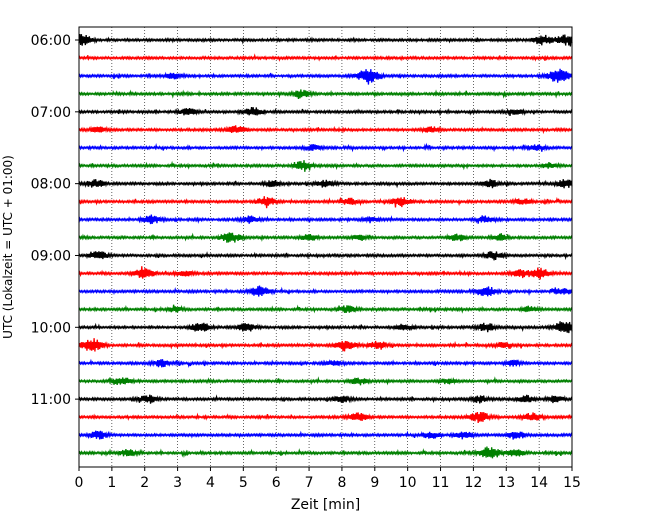 The width and height of the screenshot is (650, 520). What do you see at coordinates (325, 505) in the screenshot?
I see `x-axis-label: Zeit [min]` at bounding box center [325, 505].